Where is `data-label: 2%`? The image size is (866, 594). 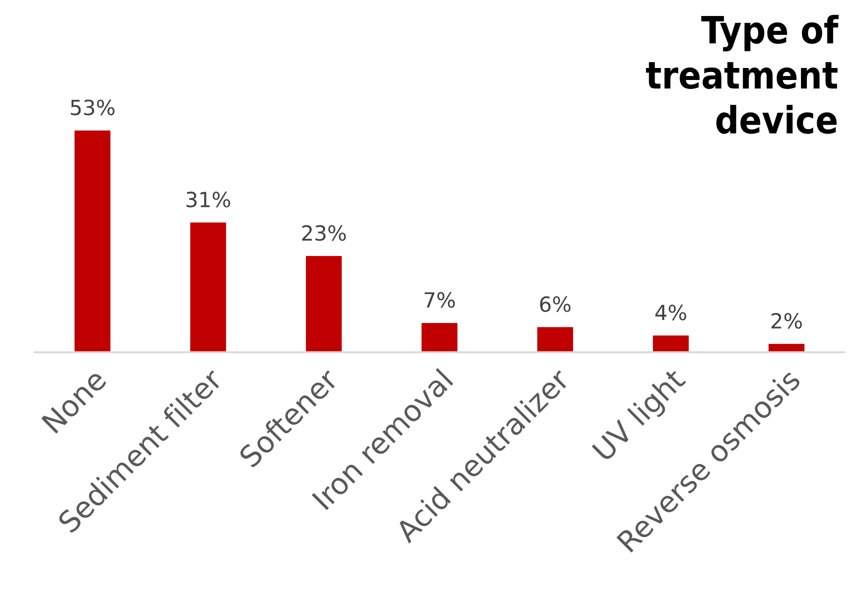
data-label: 2% is located at coordinates (787, 320).